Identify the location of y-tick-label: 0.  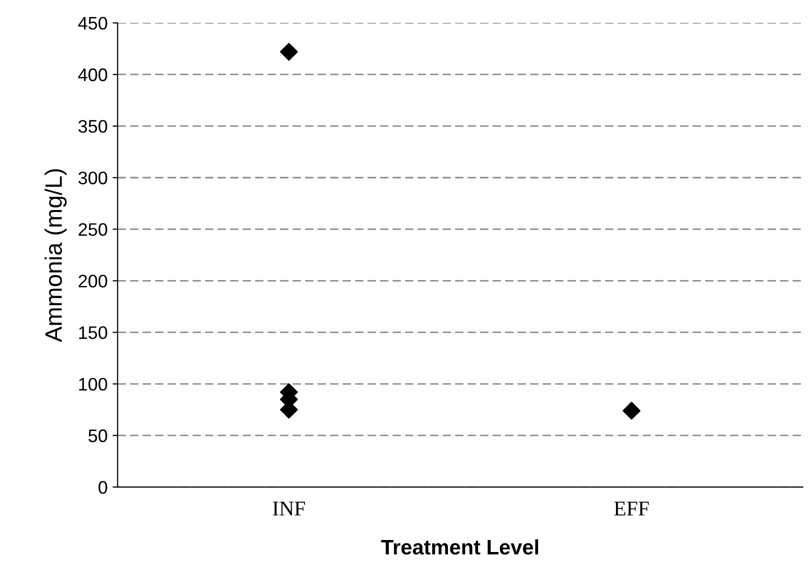
(103, 487).